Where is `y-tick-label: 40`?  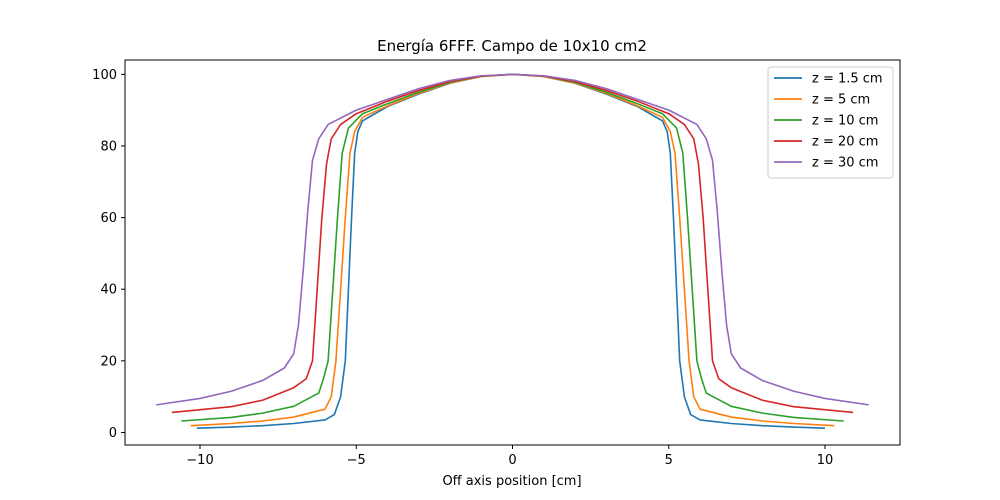 y-tick-label: 40 is located at coordinates (108, 290).